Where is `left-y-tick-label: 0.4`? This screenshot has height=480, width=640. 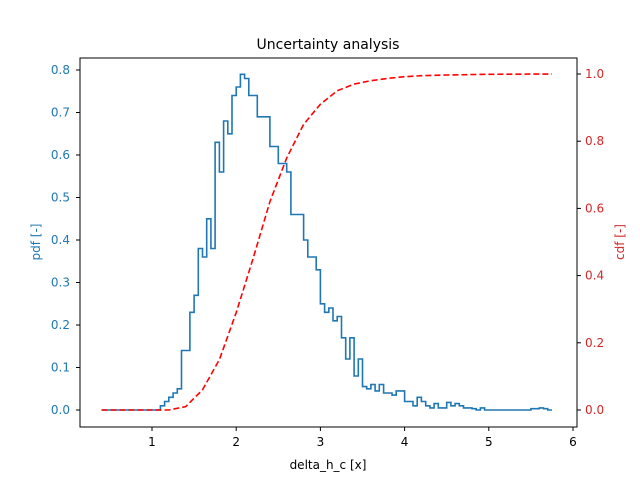
left-y-tick-label: 0.4 is located at coordinates (60, 240).